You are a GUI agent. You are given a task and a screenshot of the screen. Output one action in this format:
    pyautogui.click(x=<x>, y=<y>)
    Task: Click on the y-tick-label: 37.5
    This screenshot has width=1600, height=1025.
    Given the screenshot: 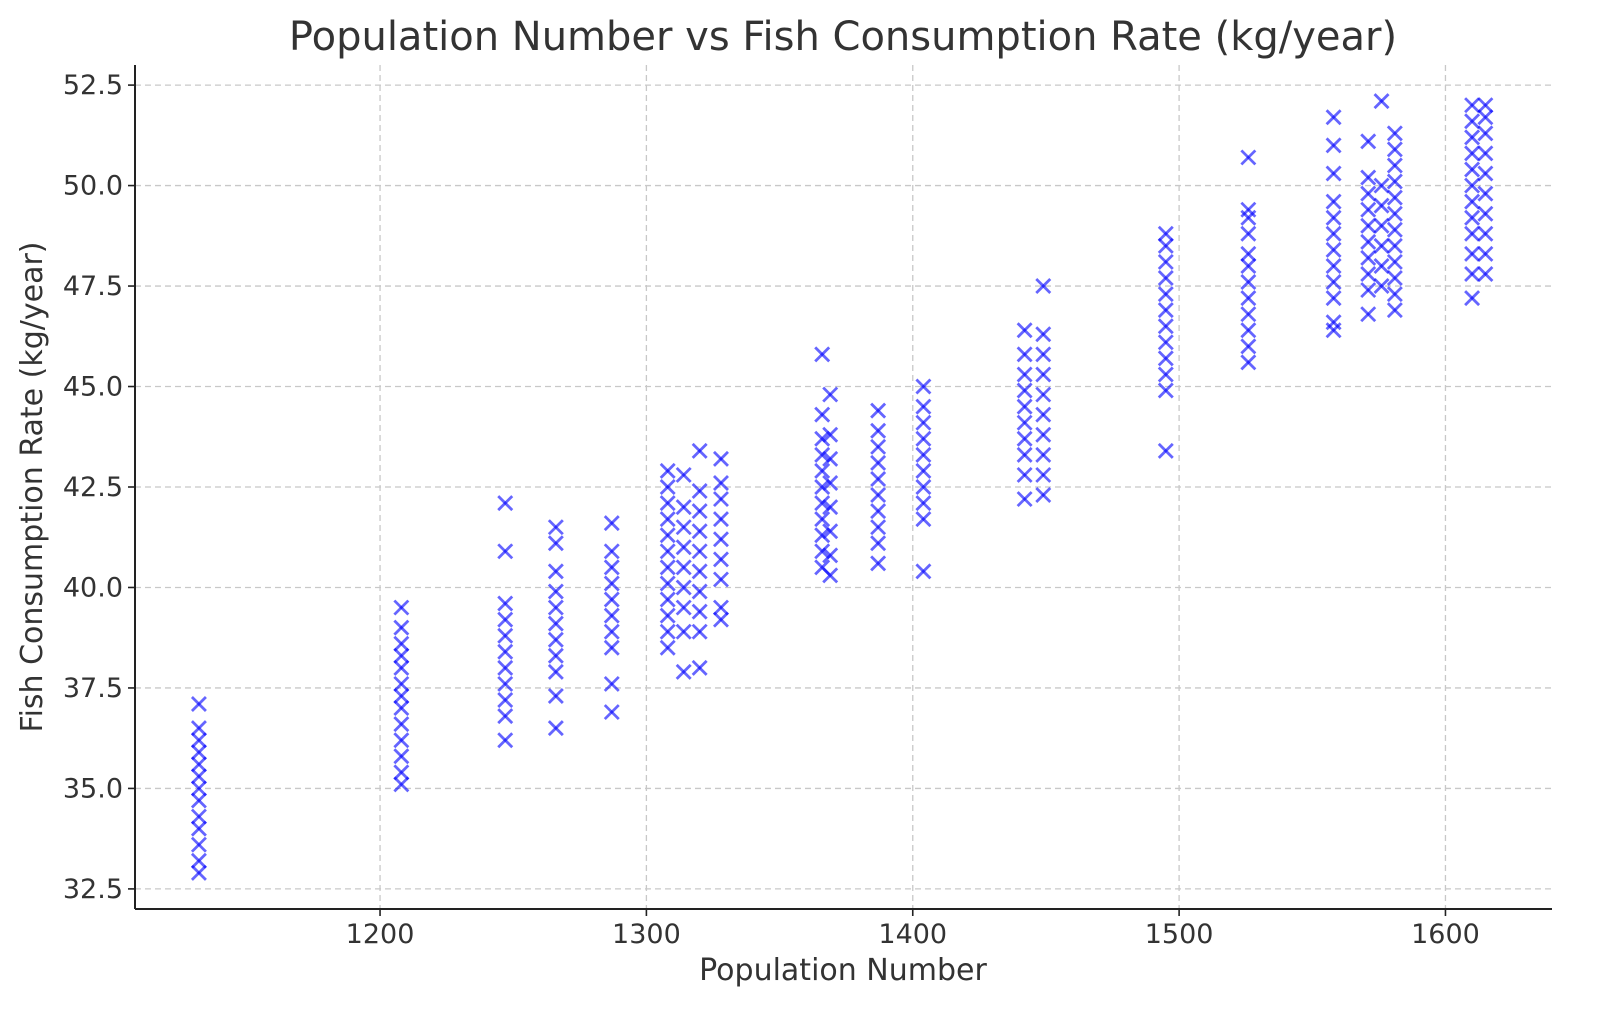 What is the action you would take?
    pyautogui.click(x=93, y=688)
    